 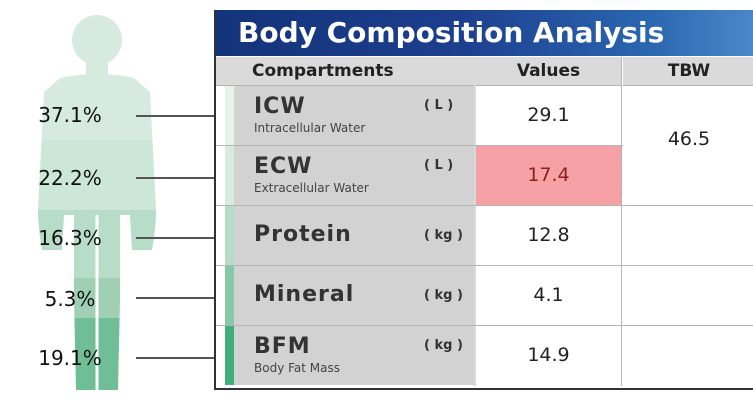 What do you see at coordinates (70, 115) in the screenshot?
I see `percentage-label: 37.1%` at bounding box center [70, 115].